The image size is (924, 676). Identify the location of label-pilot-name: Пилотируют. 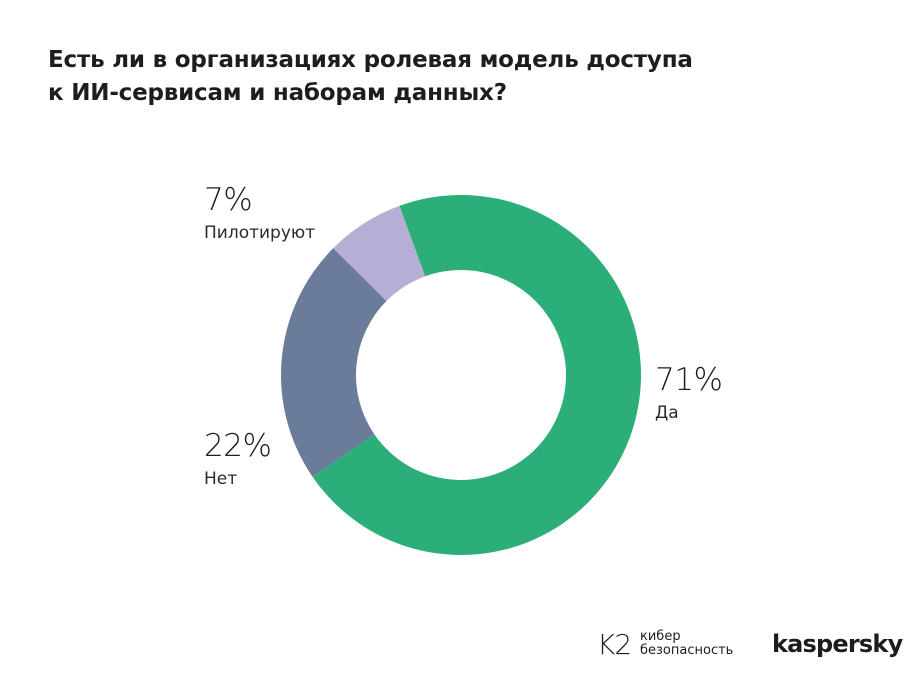
(260, 233).